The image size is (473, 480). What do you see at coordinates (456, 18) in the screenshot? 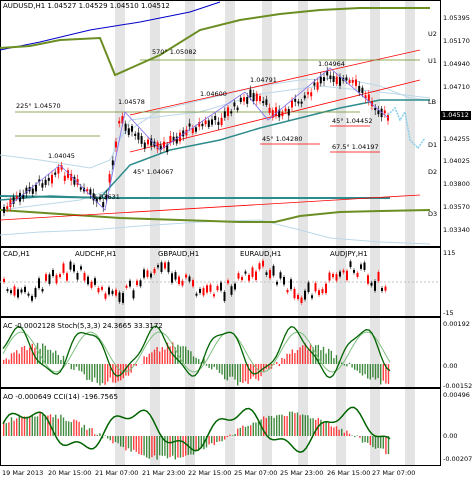
I see `price-axis-label: 1.05395` at bounding box center [456, 18].